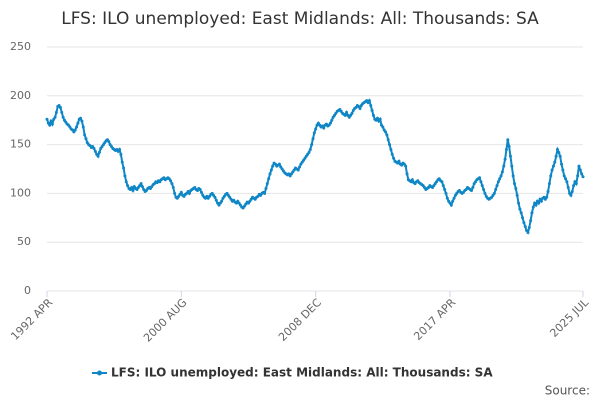  What do you see at coordinates (165, 320) in the screenshot?
I see `x-tick-label: 2000 AUG` at bounding box center [165, 320].